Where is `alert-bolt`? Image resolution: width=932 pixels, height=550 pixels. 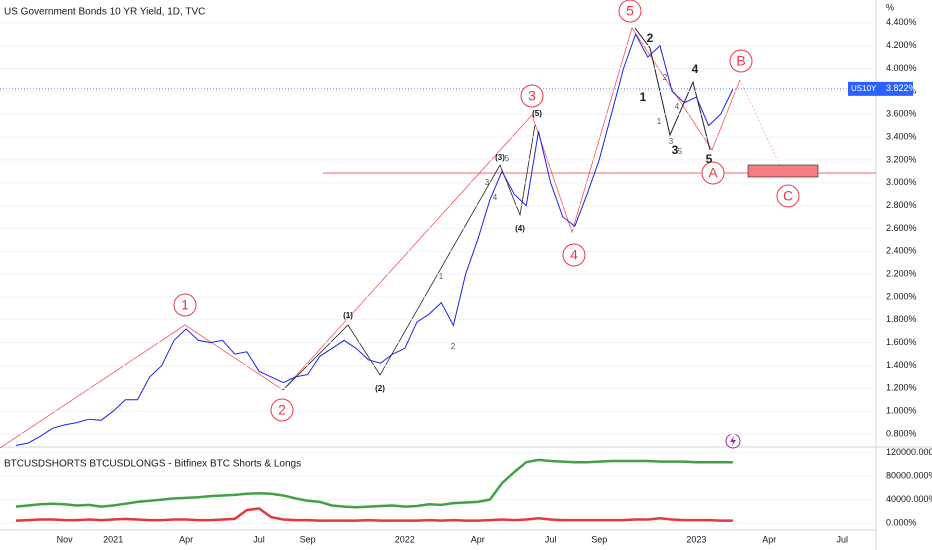 alert-bolt is located at coordinates (733, 441).